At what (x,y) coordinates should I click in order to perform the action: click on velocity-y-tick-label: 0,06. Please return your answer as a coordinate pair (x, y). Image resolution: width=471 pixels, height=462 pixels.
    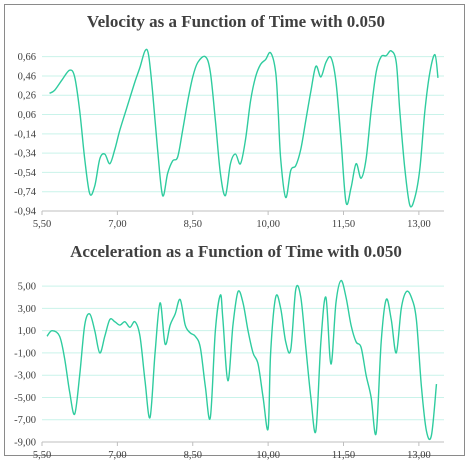
    Looking at the image, I should click on (27, 115).